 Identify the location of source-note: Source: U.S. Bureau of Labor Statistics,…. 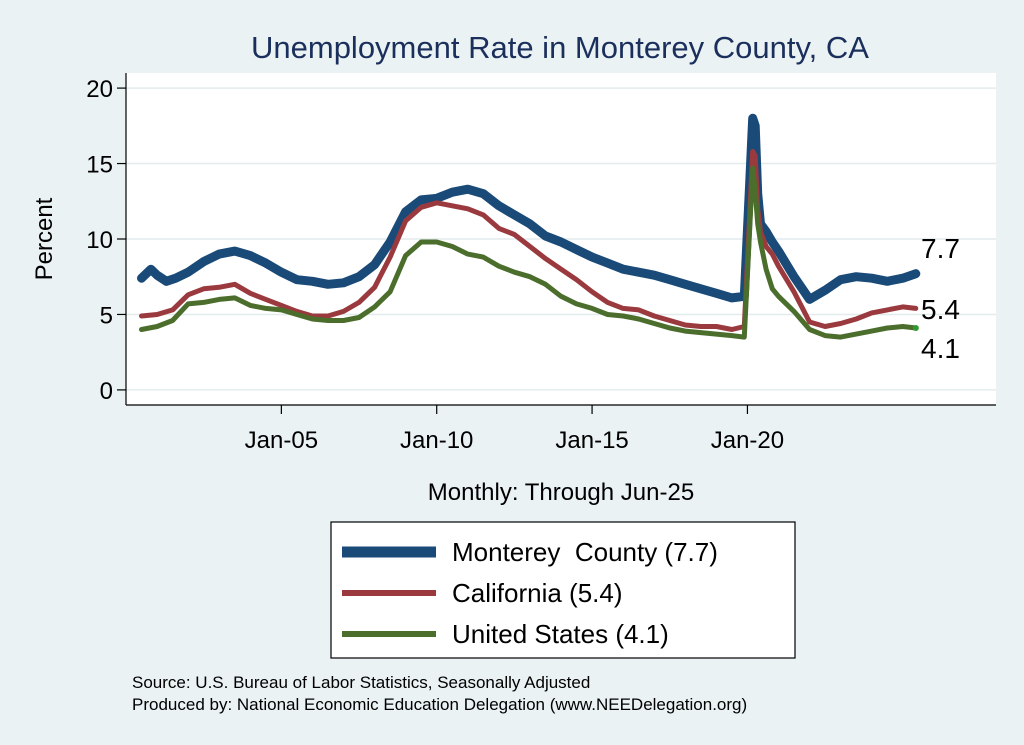
(361, 682).